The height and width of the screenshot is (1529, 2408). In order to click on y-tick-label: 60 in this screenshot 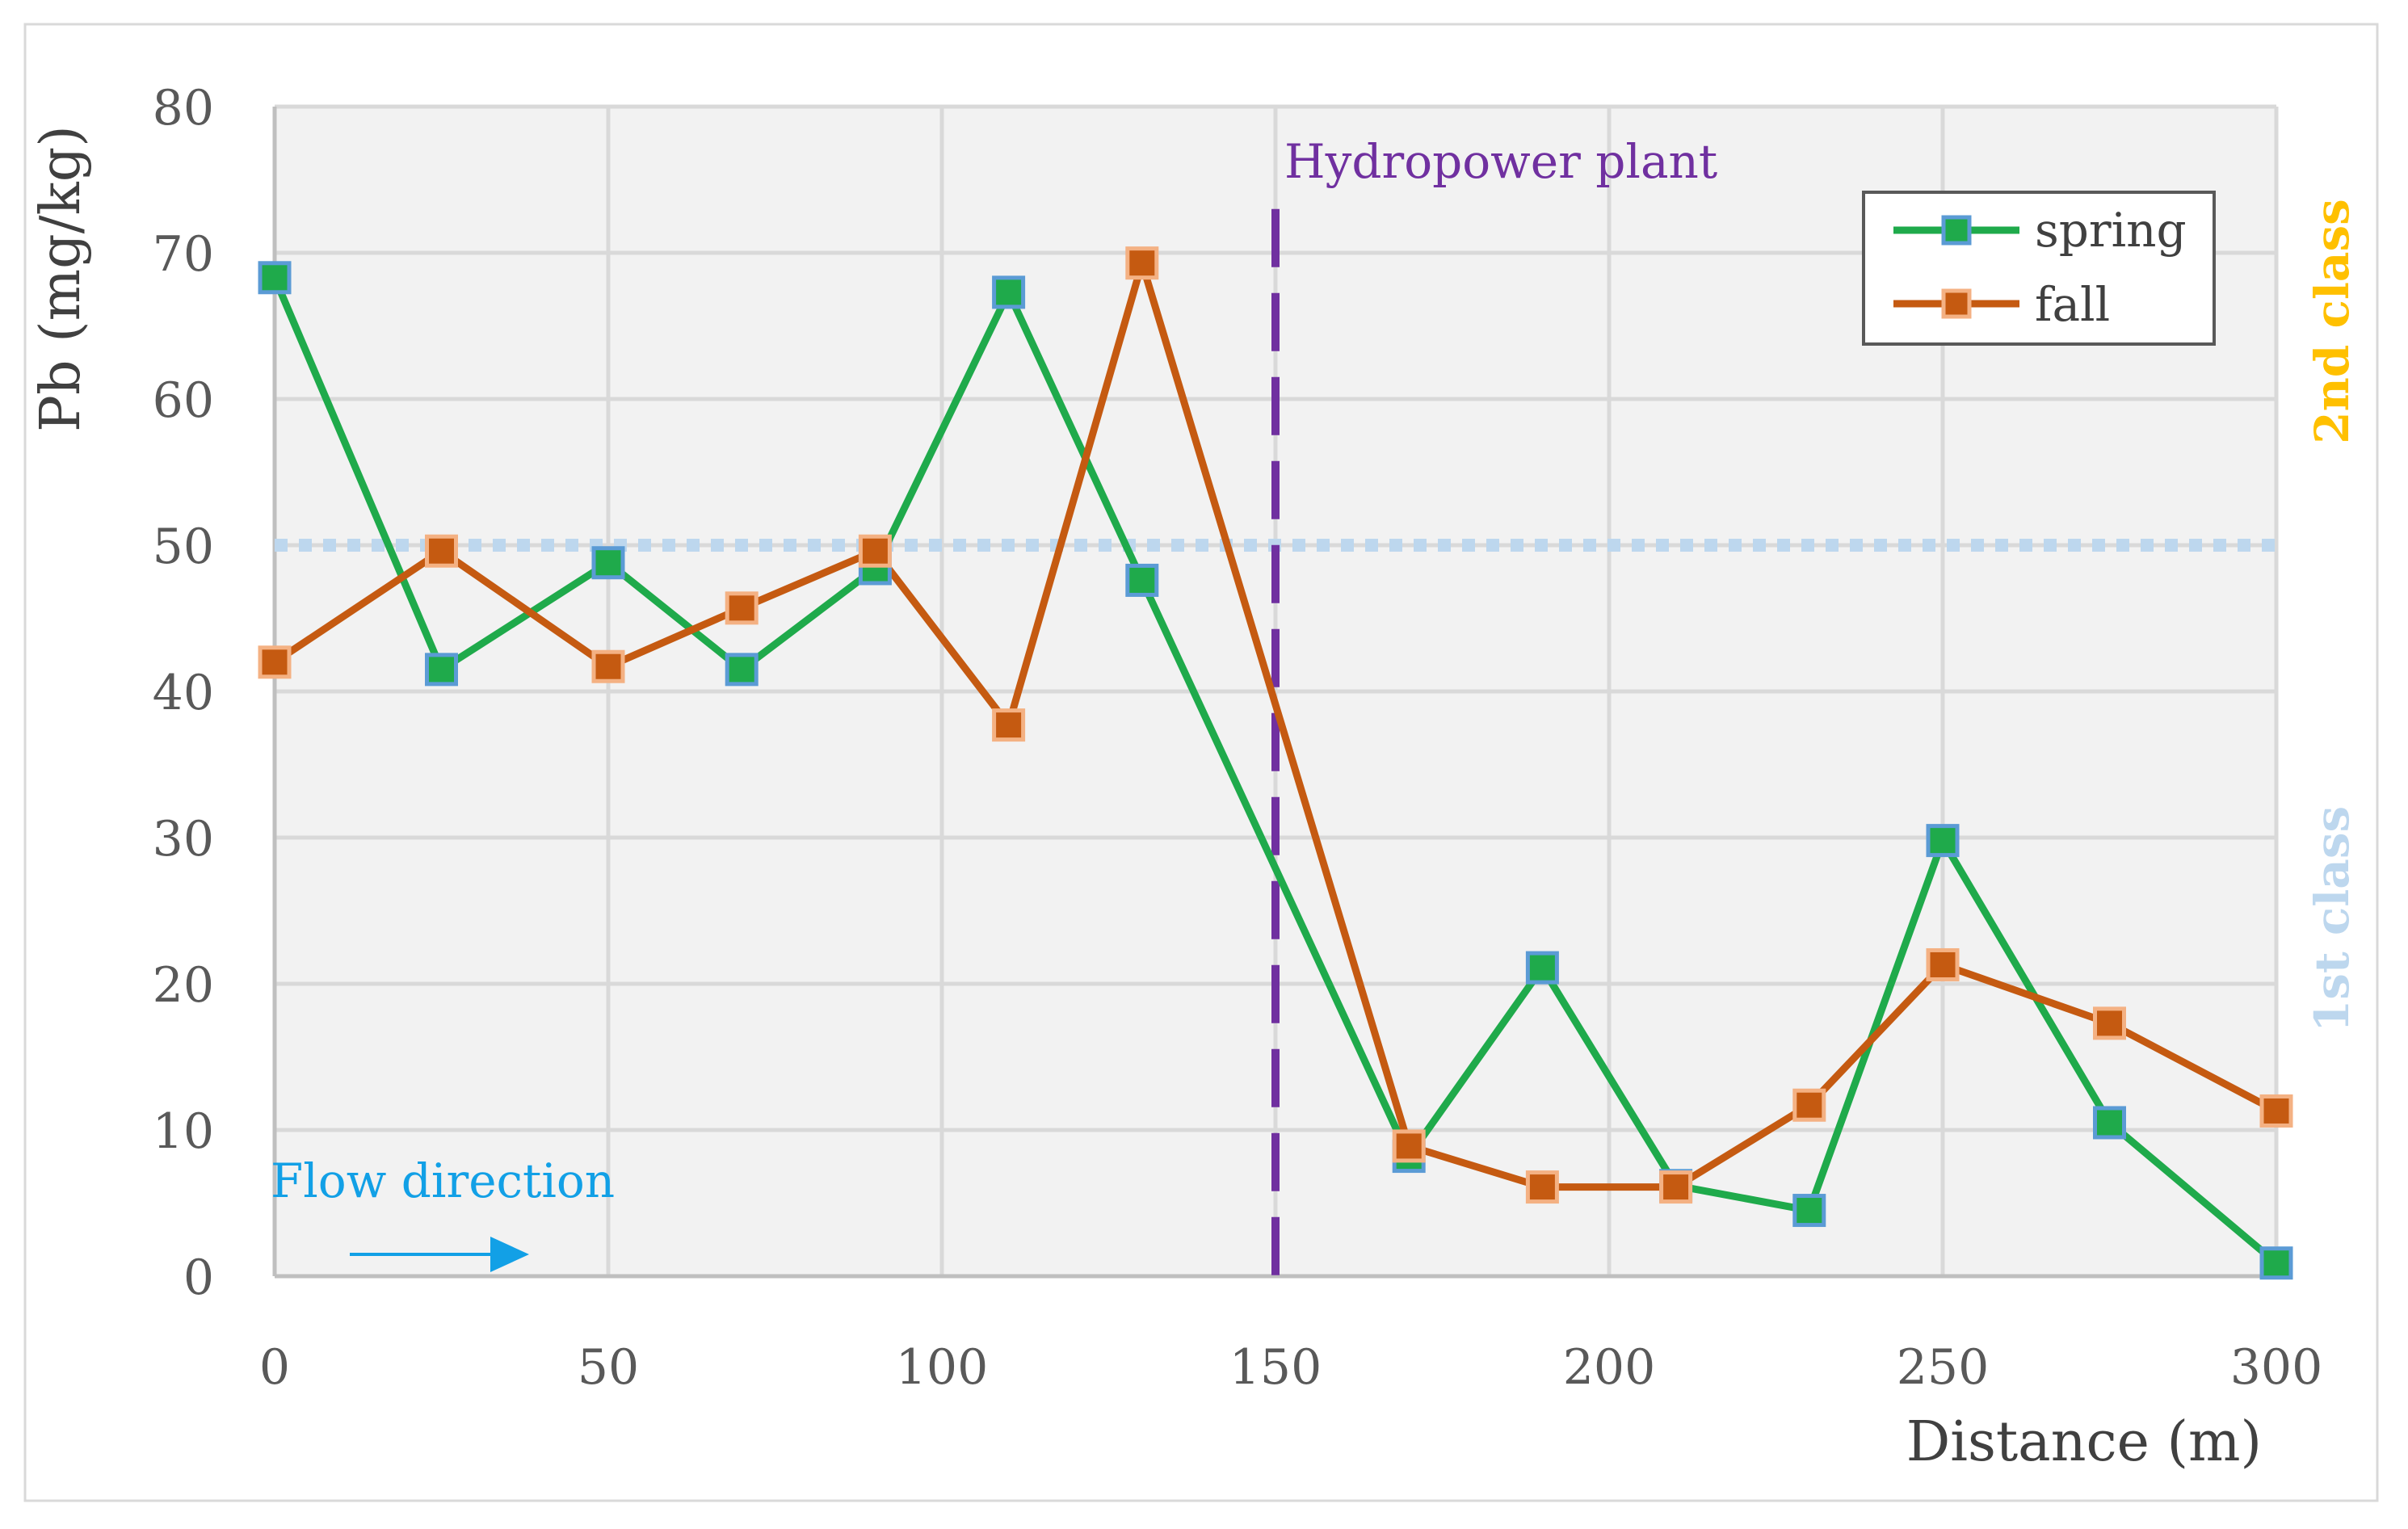, I will do `click(183, 400)`.